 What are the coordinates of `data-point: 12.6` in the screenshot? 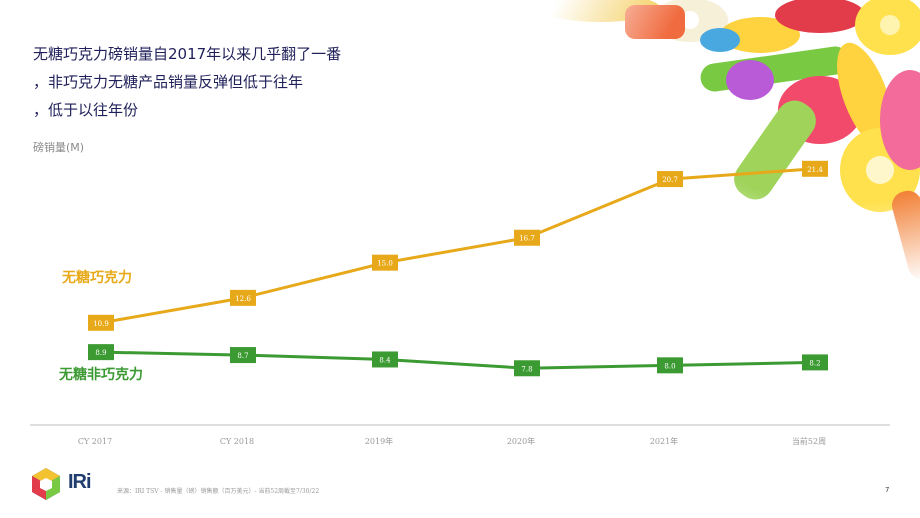 It's located at (243, 297).